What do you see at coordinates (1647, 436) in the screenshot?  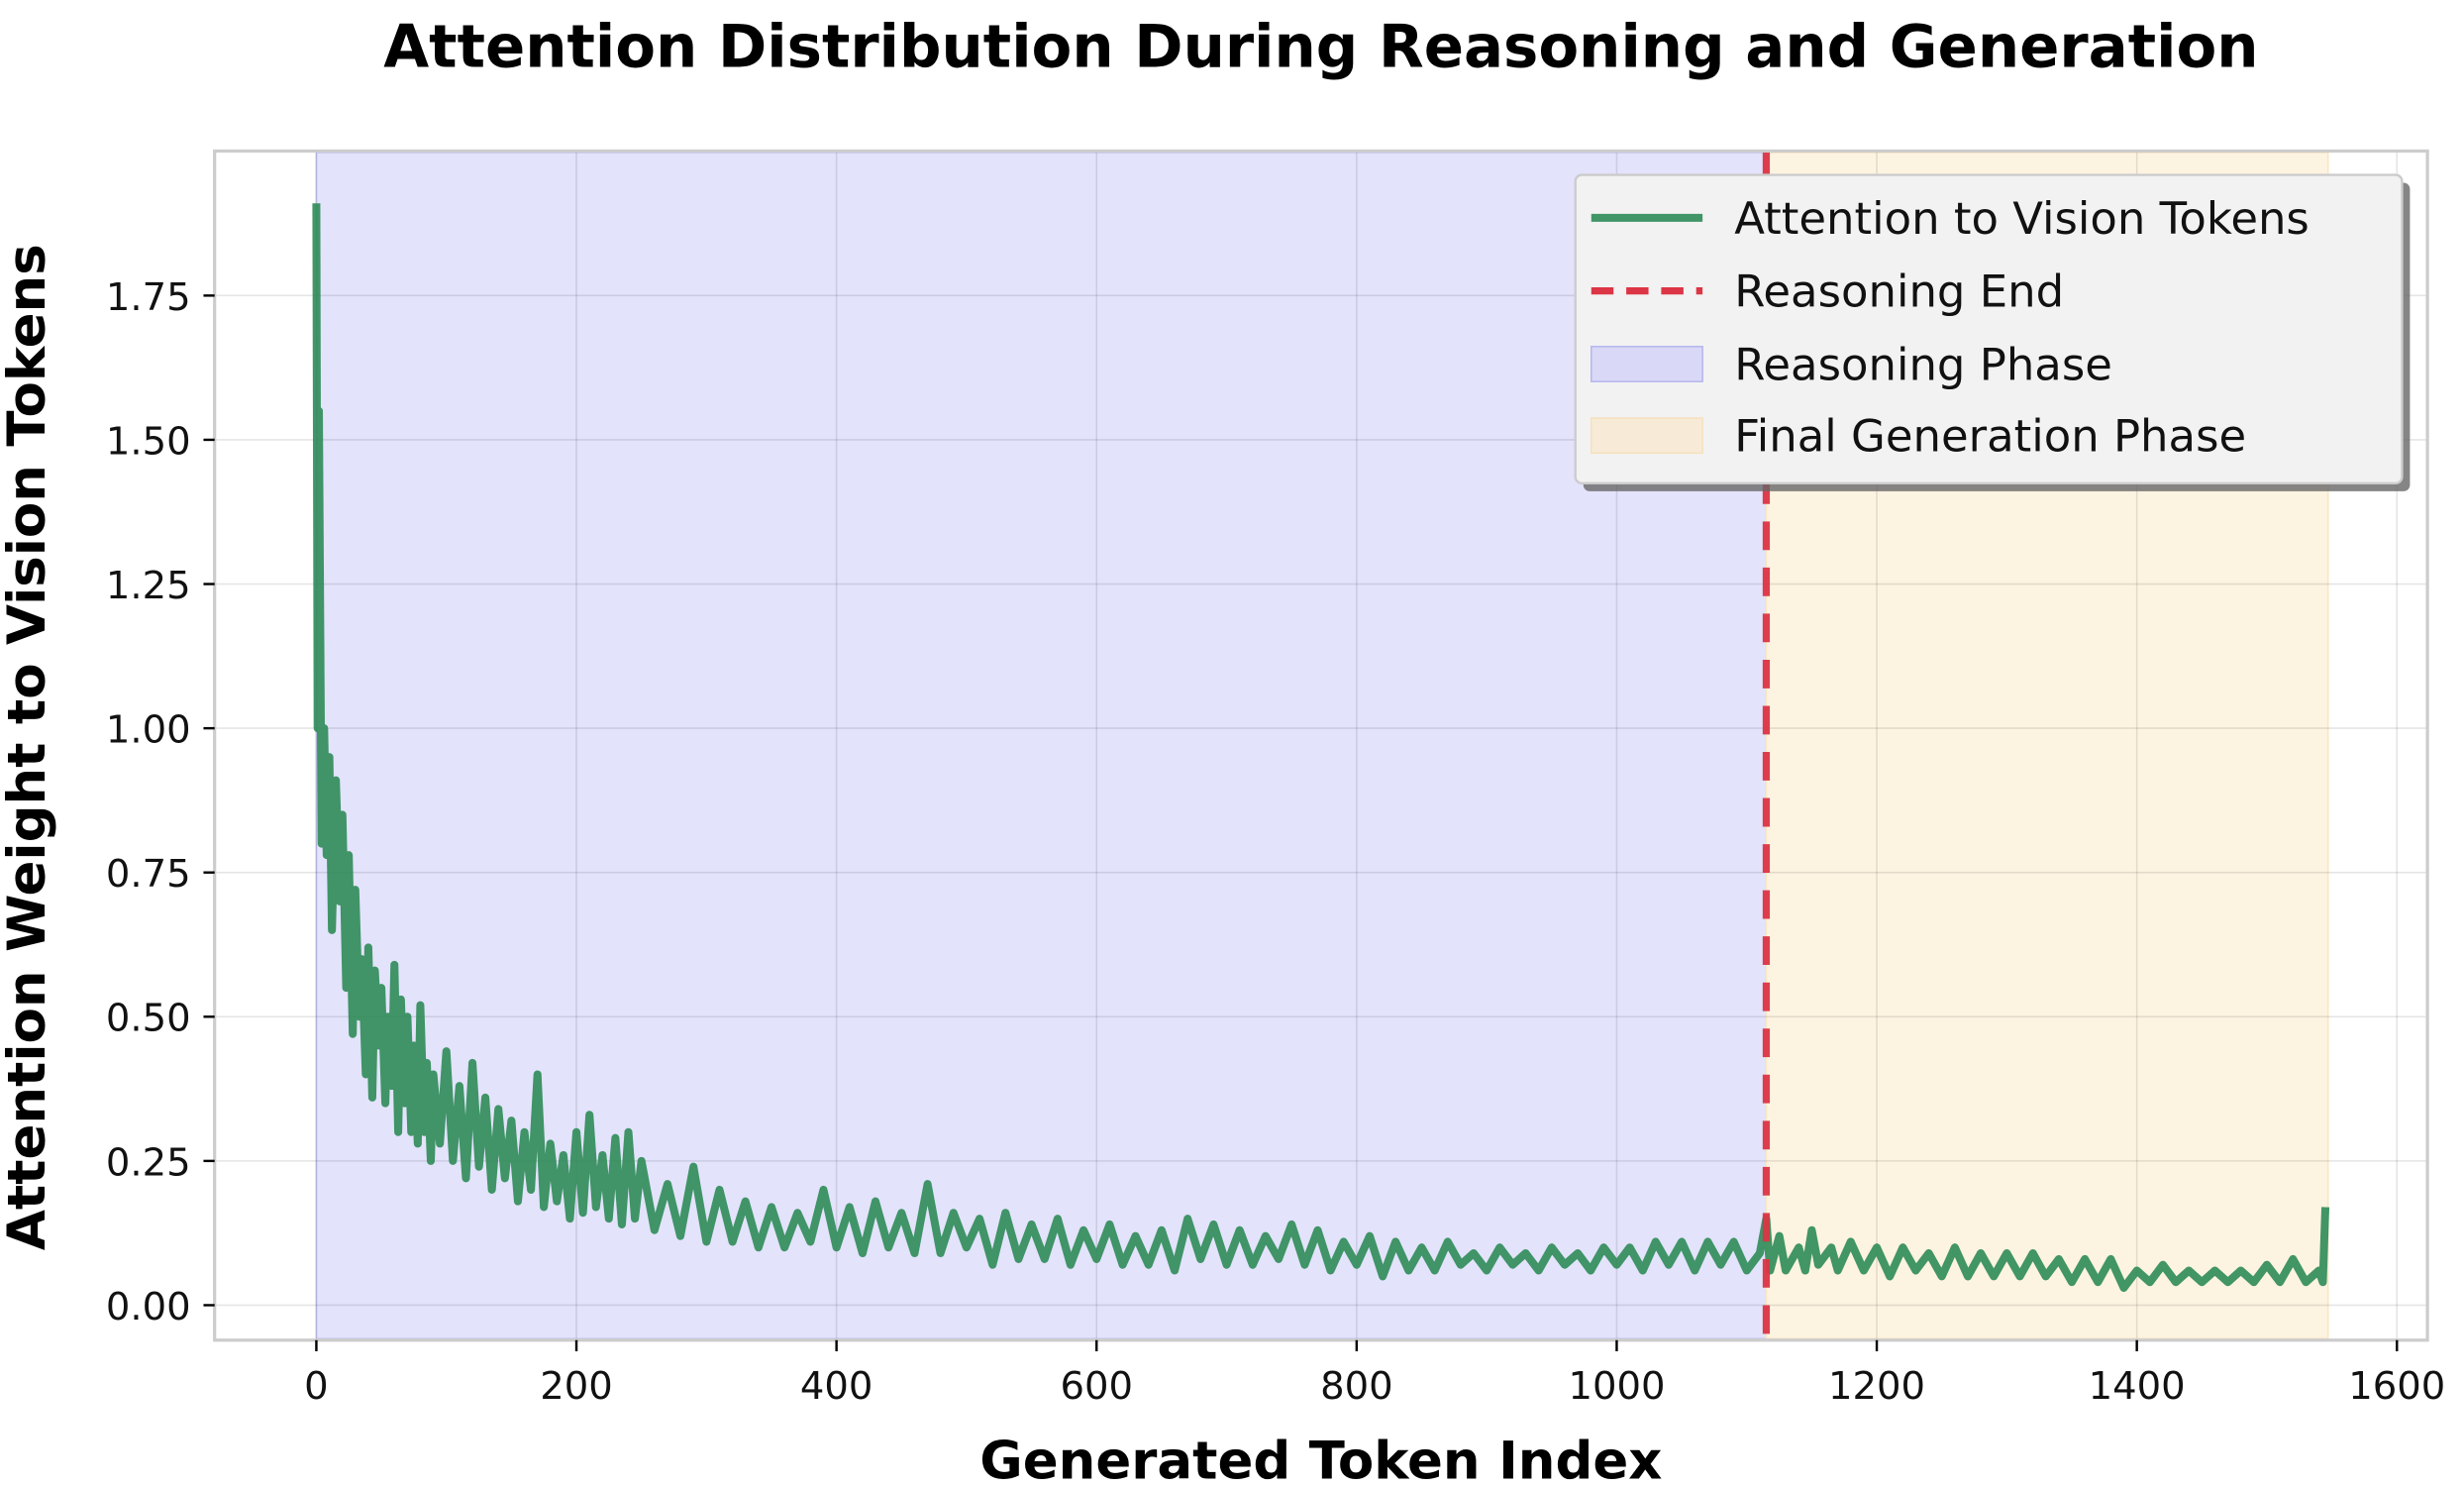 I see `legend-final-swatch` at bounding box center [1647, 436].